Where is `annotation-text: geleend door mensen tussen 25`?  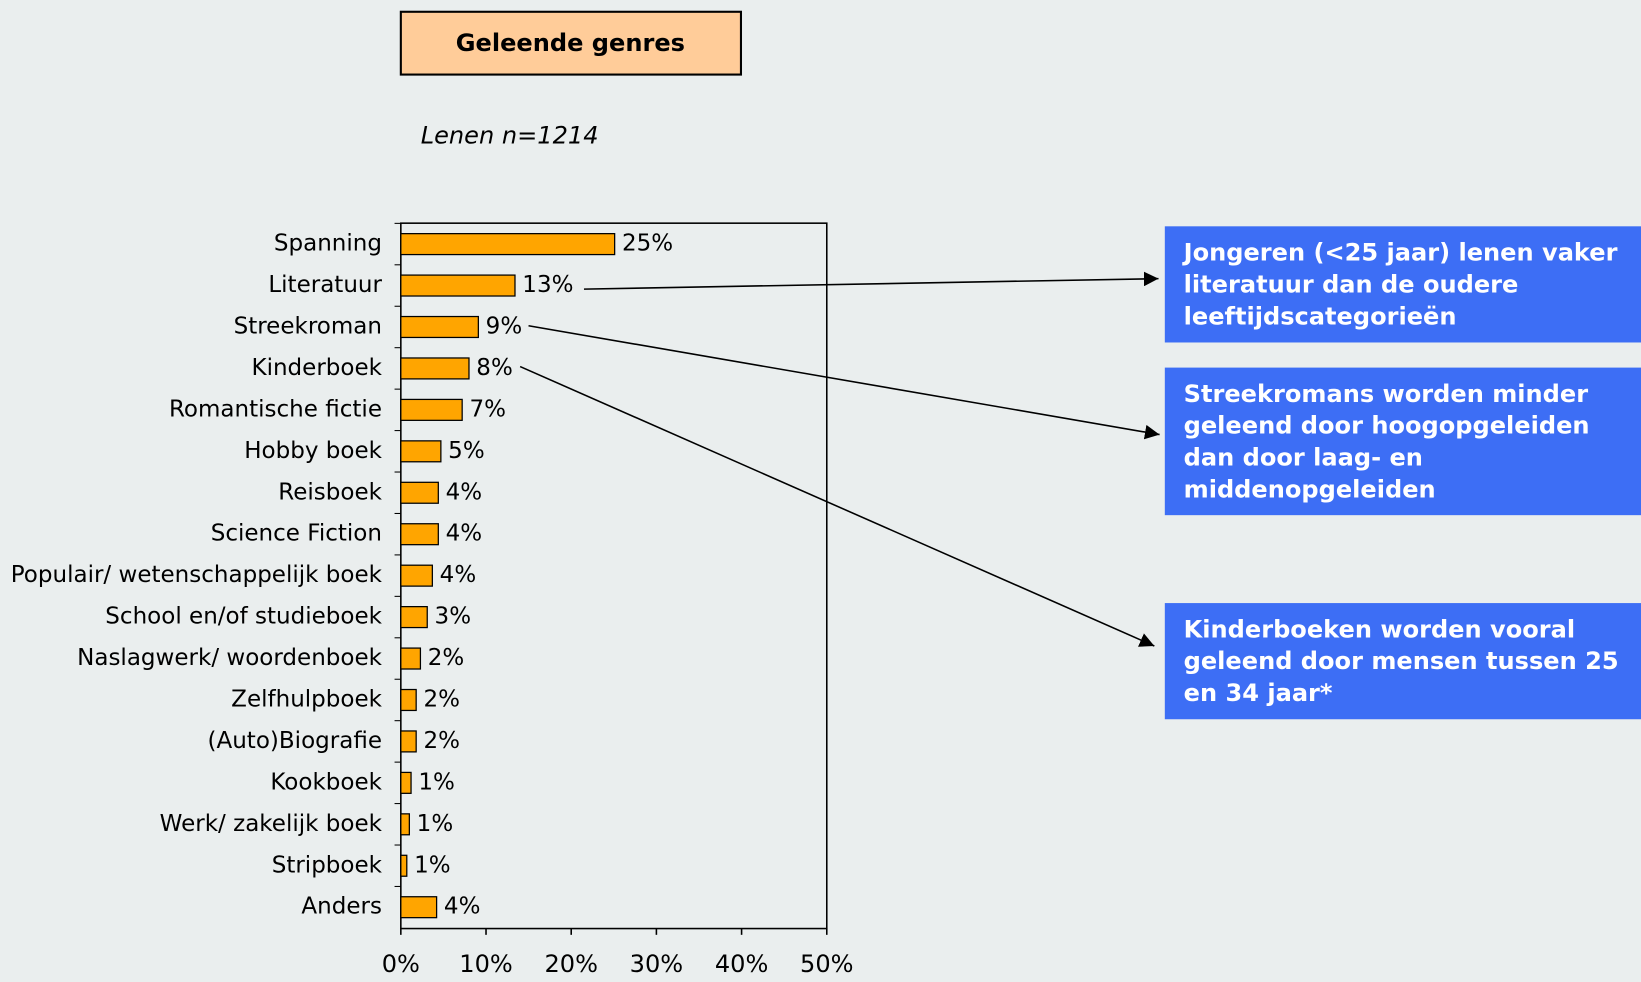
annotation-text: geleend door mensen tussen 25 is located at coordinates (1401, 661).